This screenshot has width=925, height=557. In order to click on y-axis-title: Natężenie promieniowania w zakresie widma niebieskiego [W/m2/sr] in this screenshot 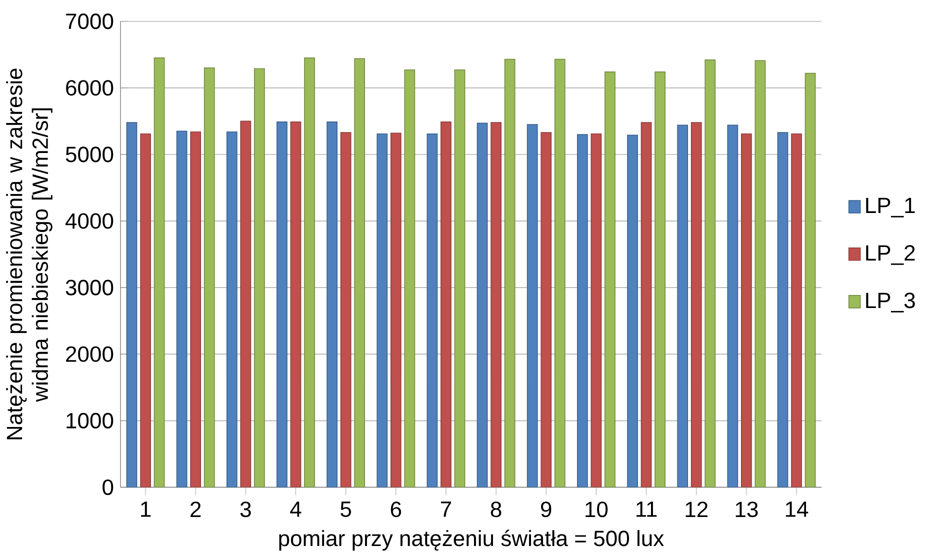, I will do `click(29, 254)`.